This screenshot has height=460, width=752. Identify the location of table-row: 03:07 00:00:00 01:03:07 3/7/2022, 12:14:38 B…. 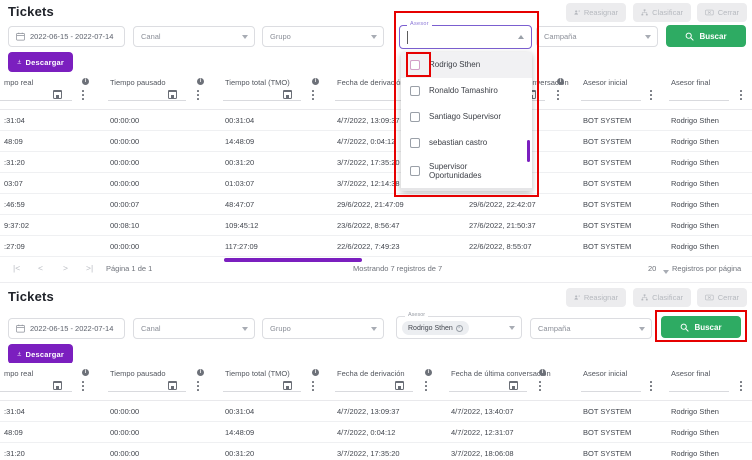
(376, 183).